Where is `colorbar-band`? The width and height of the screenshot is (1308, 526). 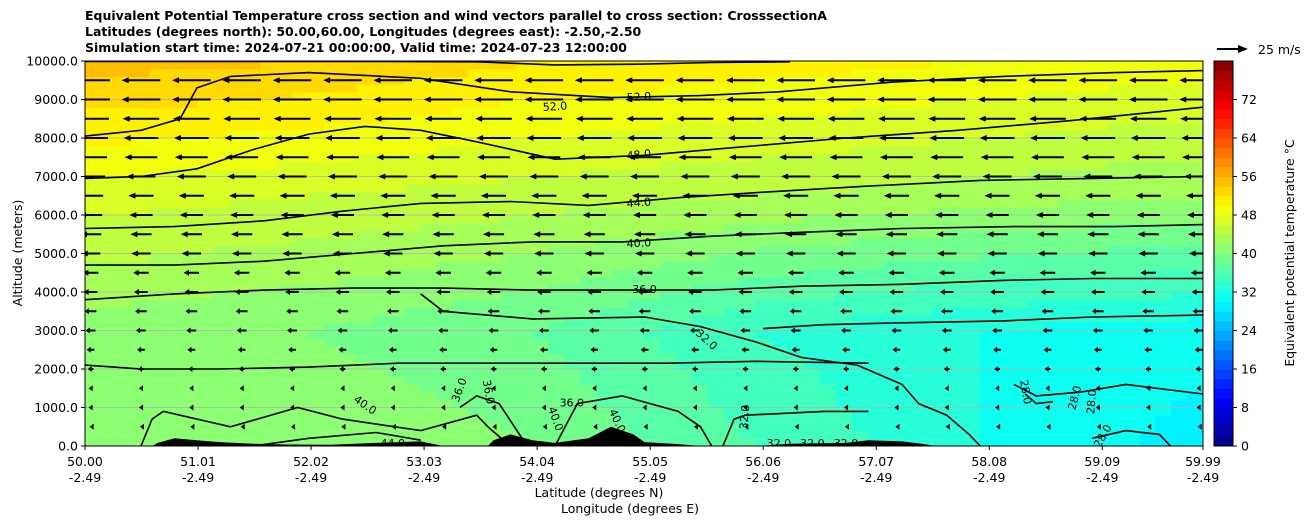
colorbar-band is located at coordinates (1223, 258).